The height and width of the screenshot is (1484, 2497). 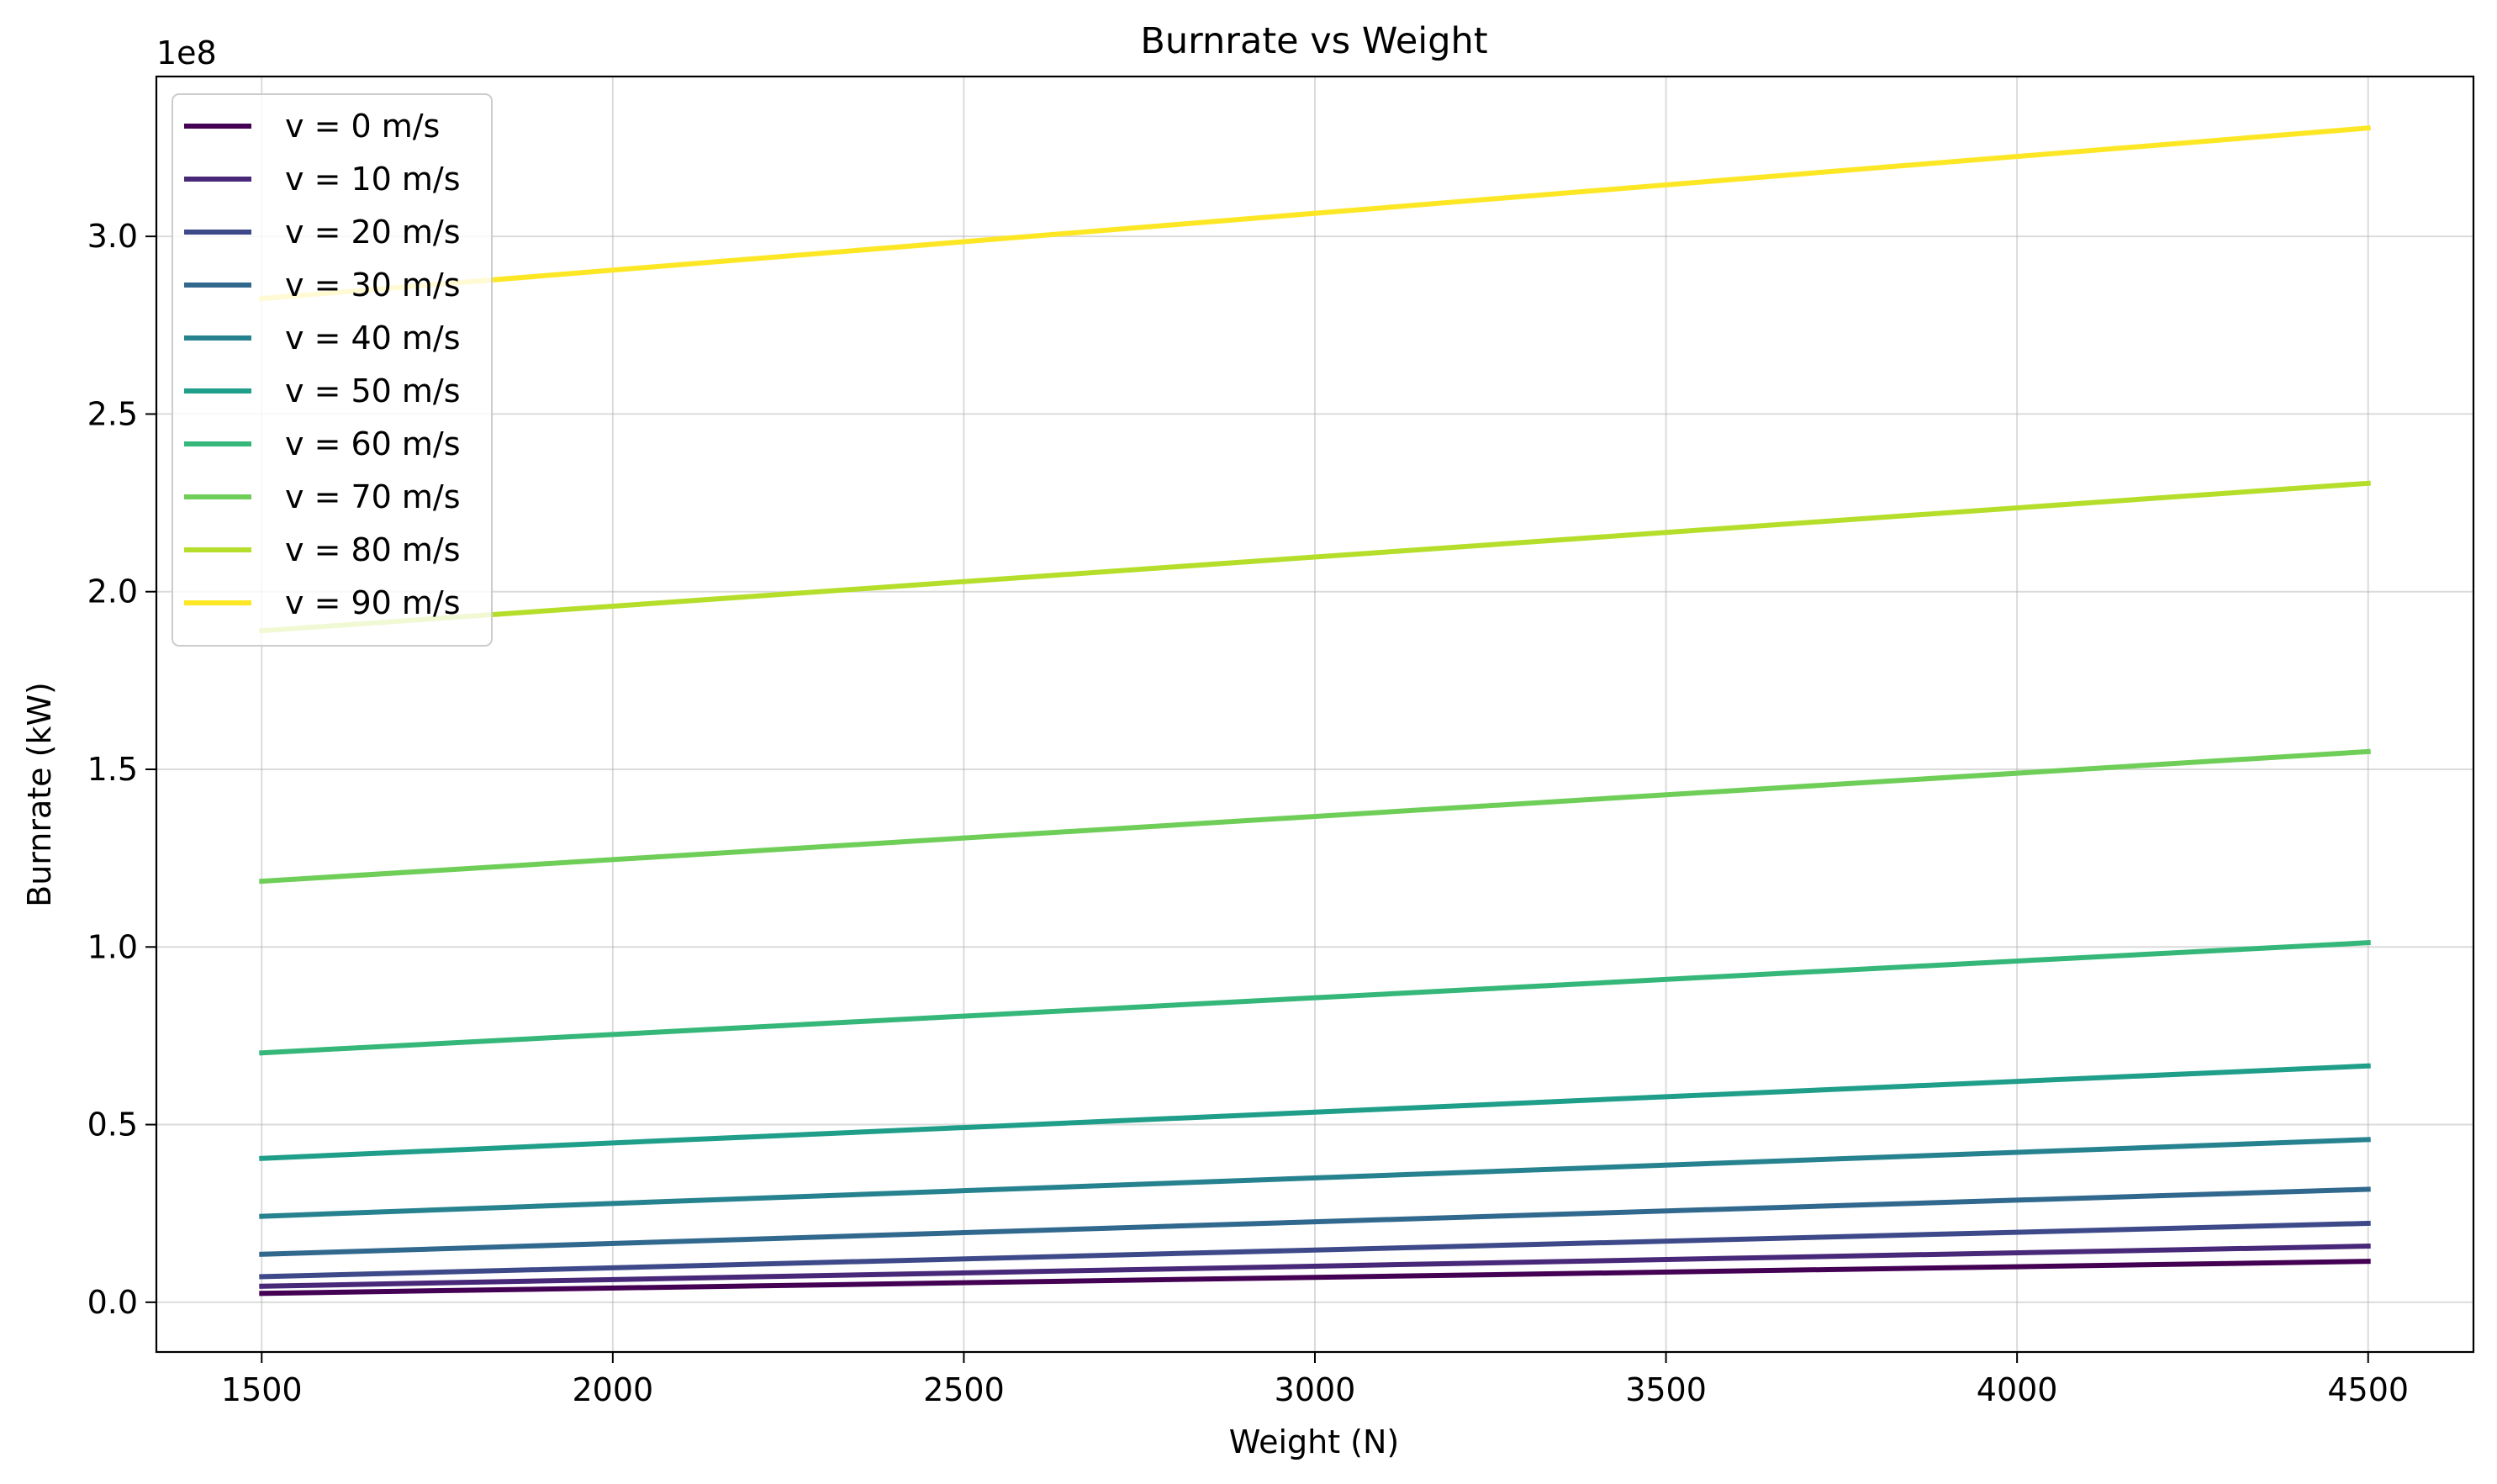 I want to click on x-axis-ticks: 1500 2000 2500 3000 3500 4000 4500, so click(x=1315, y=1380).